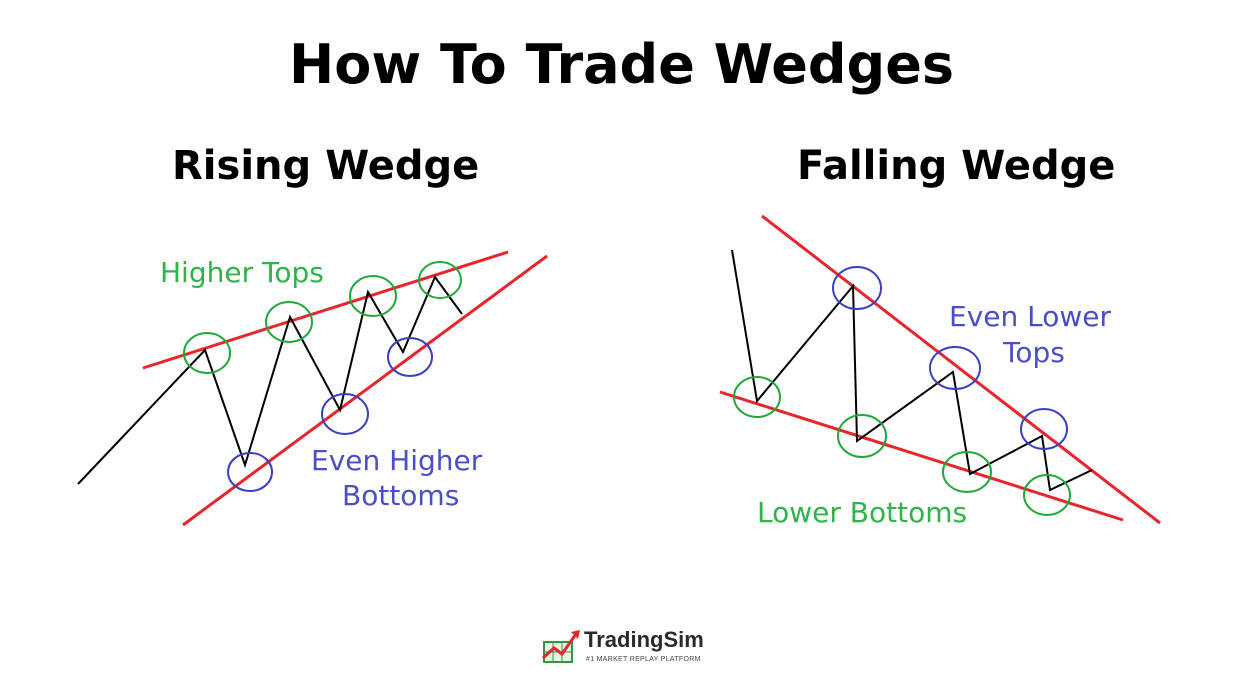 Image resolution: width=1243 pixels, height=700 pixels. What do you see at coordinates (242, 272) in the screenshot?
I see `rising-tops-label: Higher Tops` at bounding box center [242, 272].